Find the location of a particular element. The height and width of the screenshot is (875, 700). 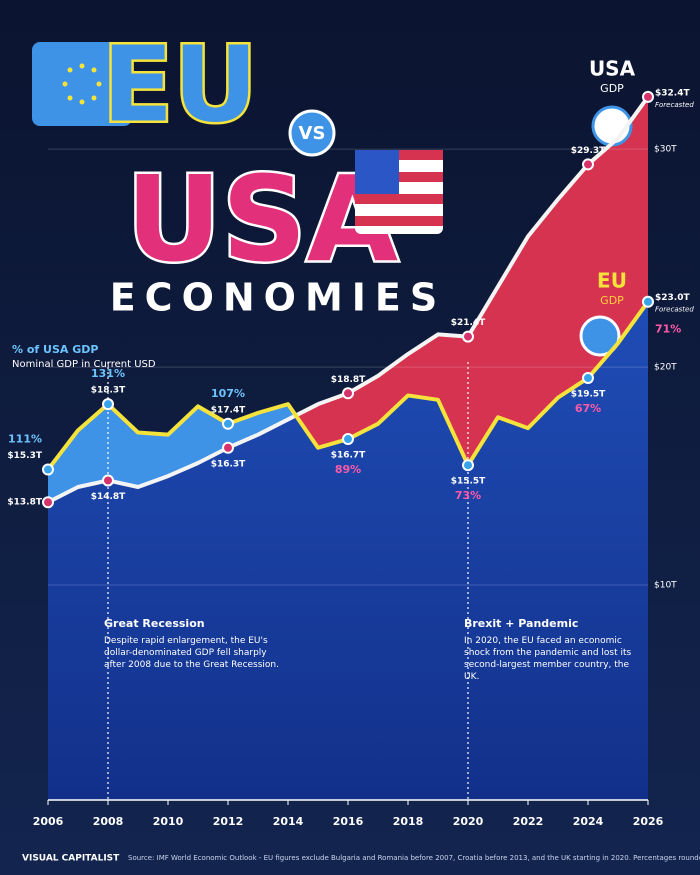

share-value: 67% is located at coordinates (588, 408).